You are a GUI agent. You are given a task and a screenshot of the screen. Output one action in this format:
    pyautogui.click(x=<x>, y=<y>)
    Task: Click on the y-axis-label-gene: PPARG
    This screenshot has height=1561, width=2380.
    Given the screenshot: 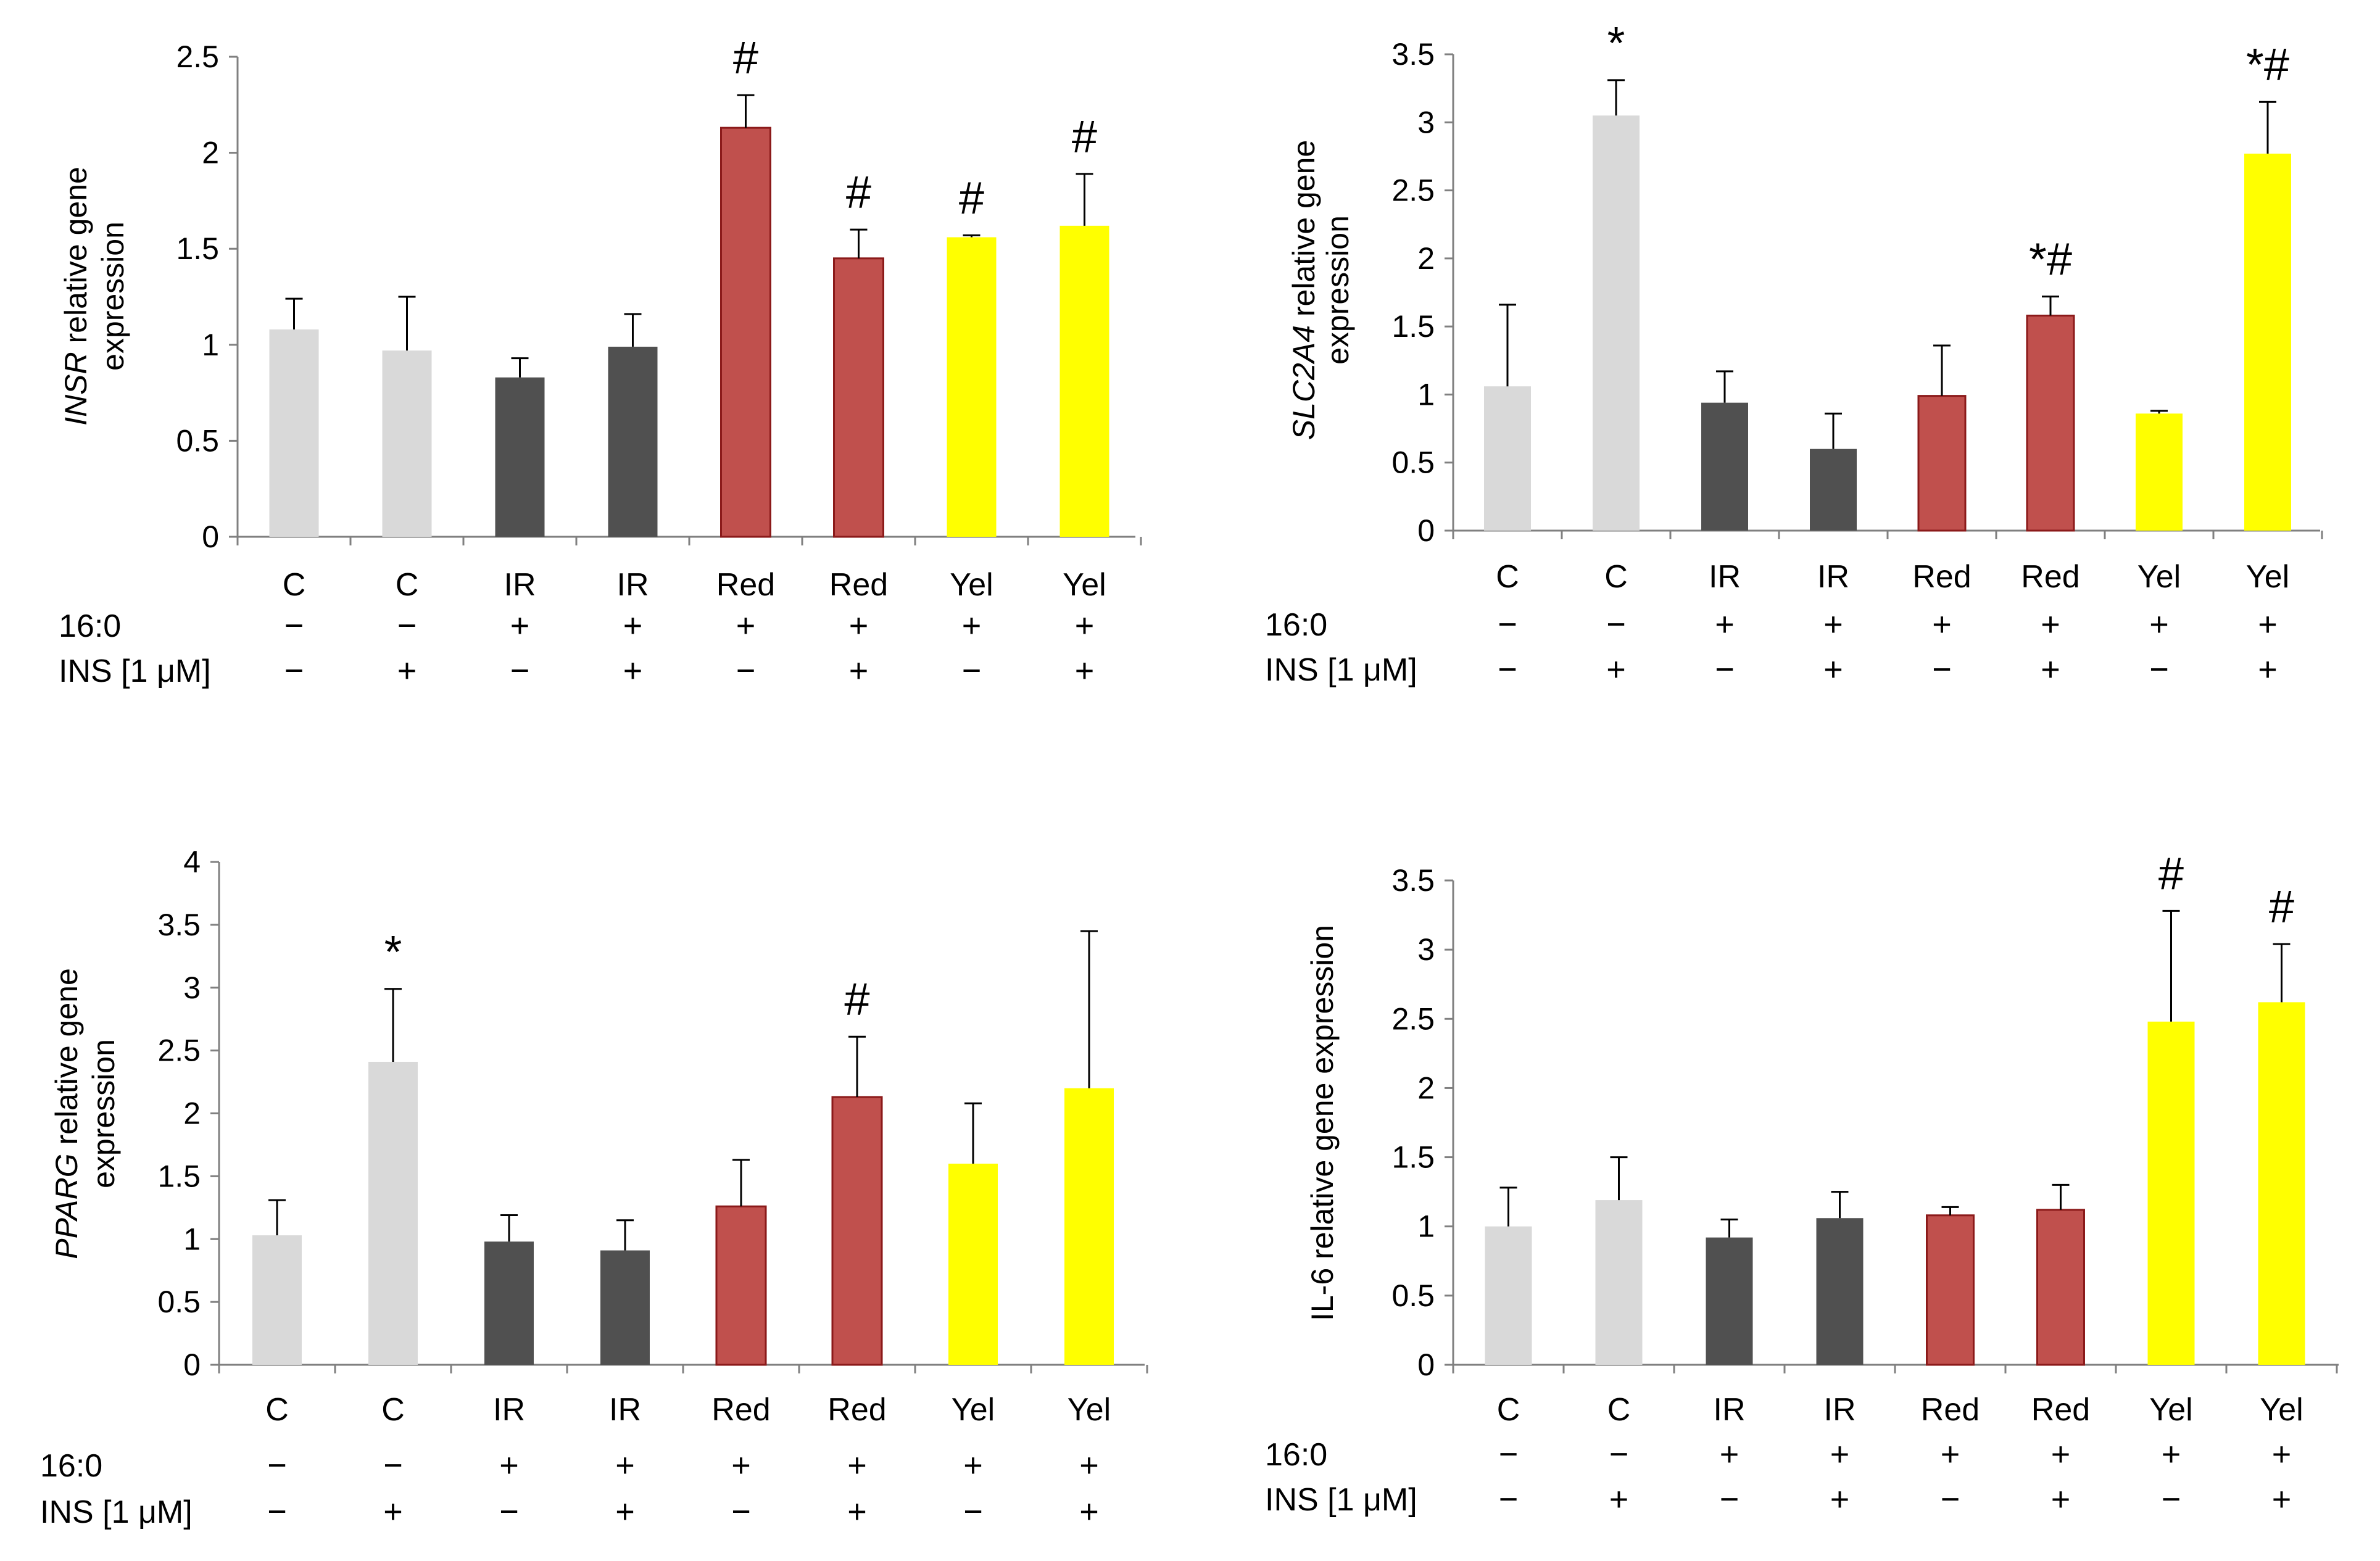 What is the action you would take?
    pyautogui.click(x=66, y=1206)
    